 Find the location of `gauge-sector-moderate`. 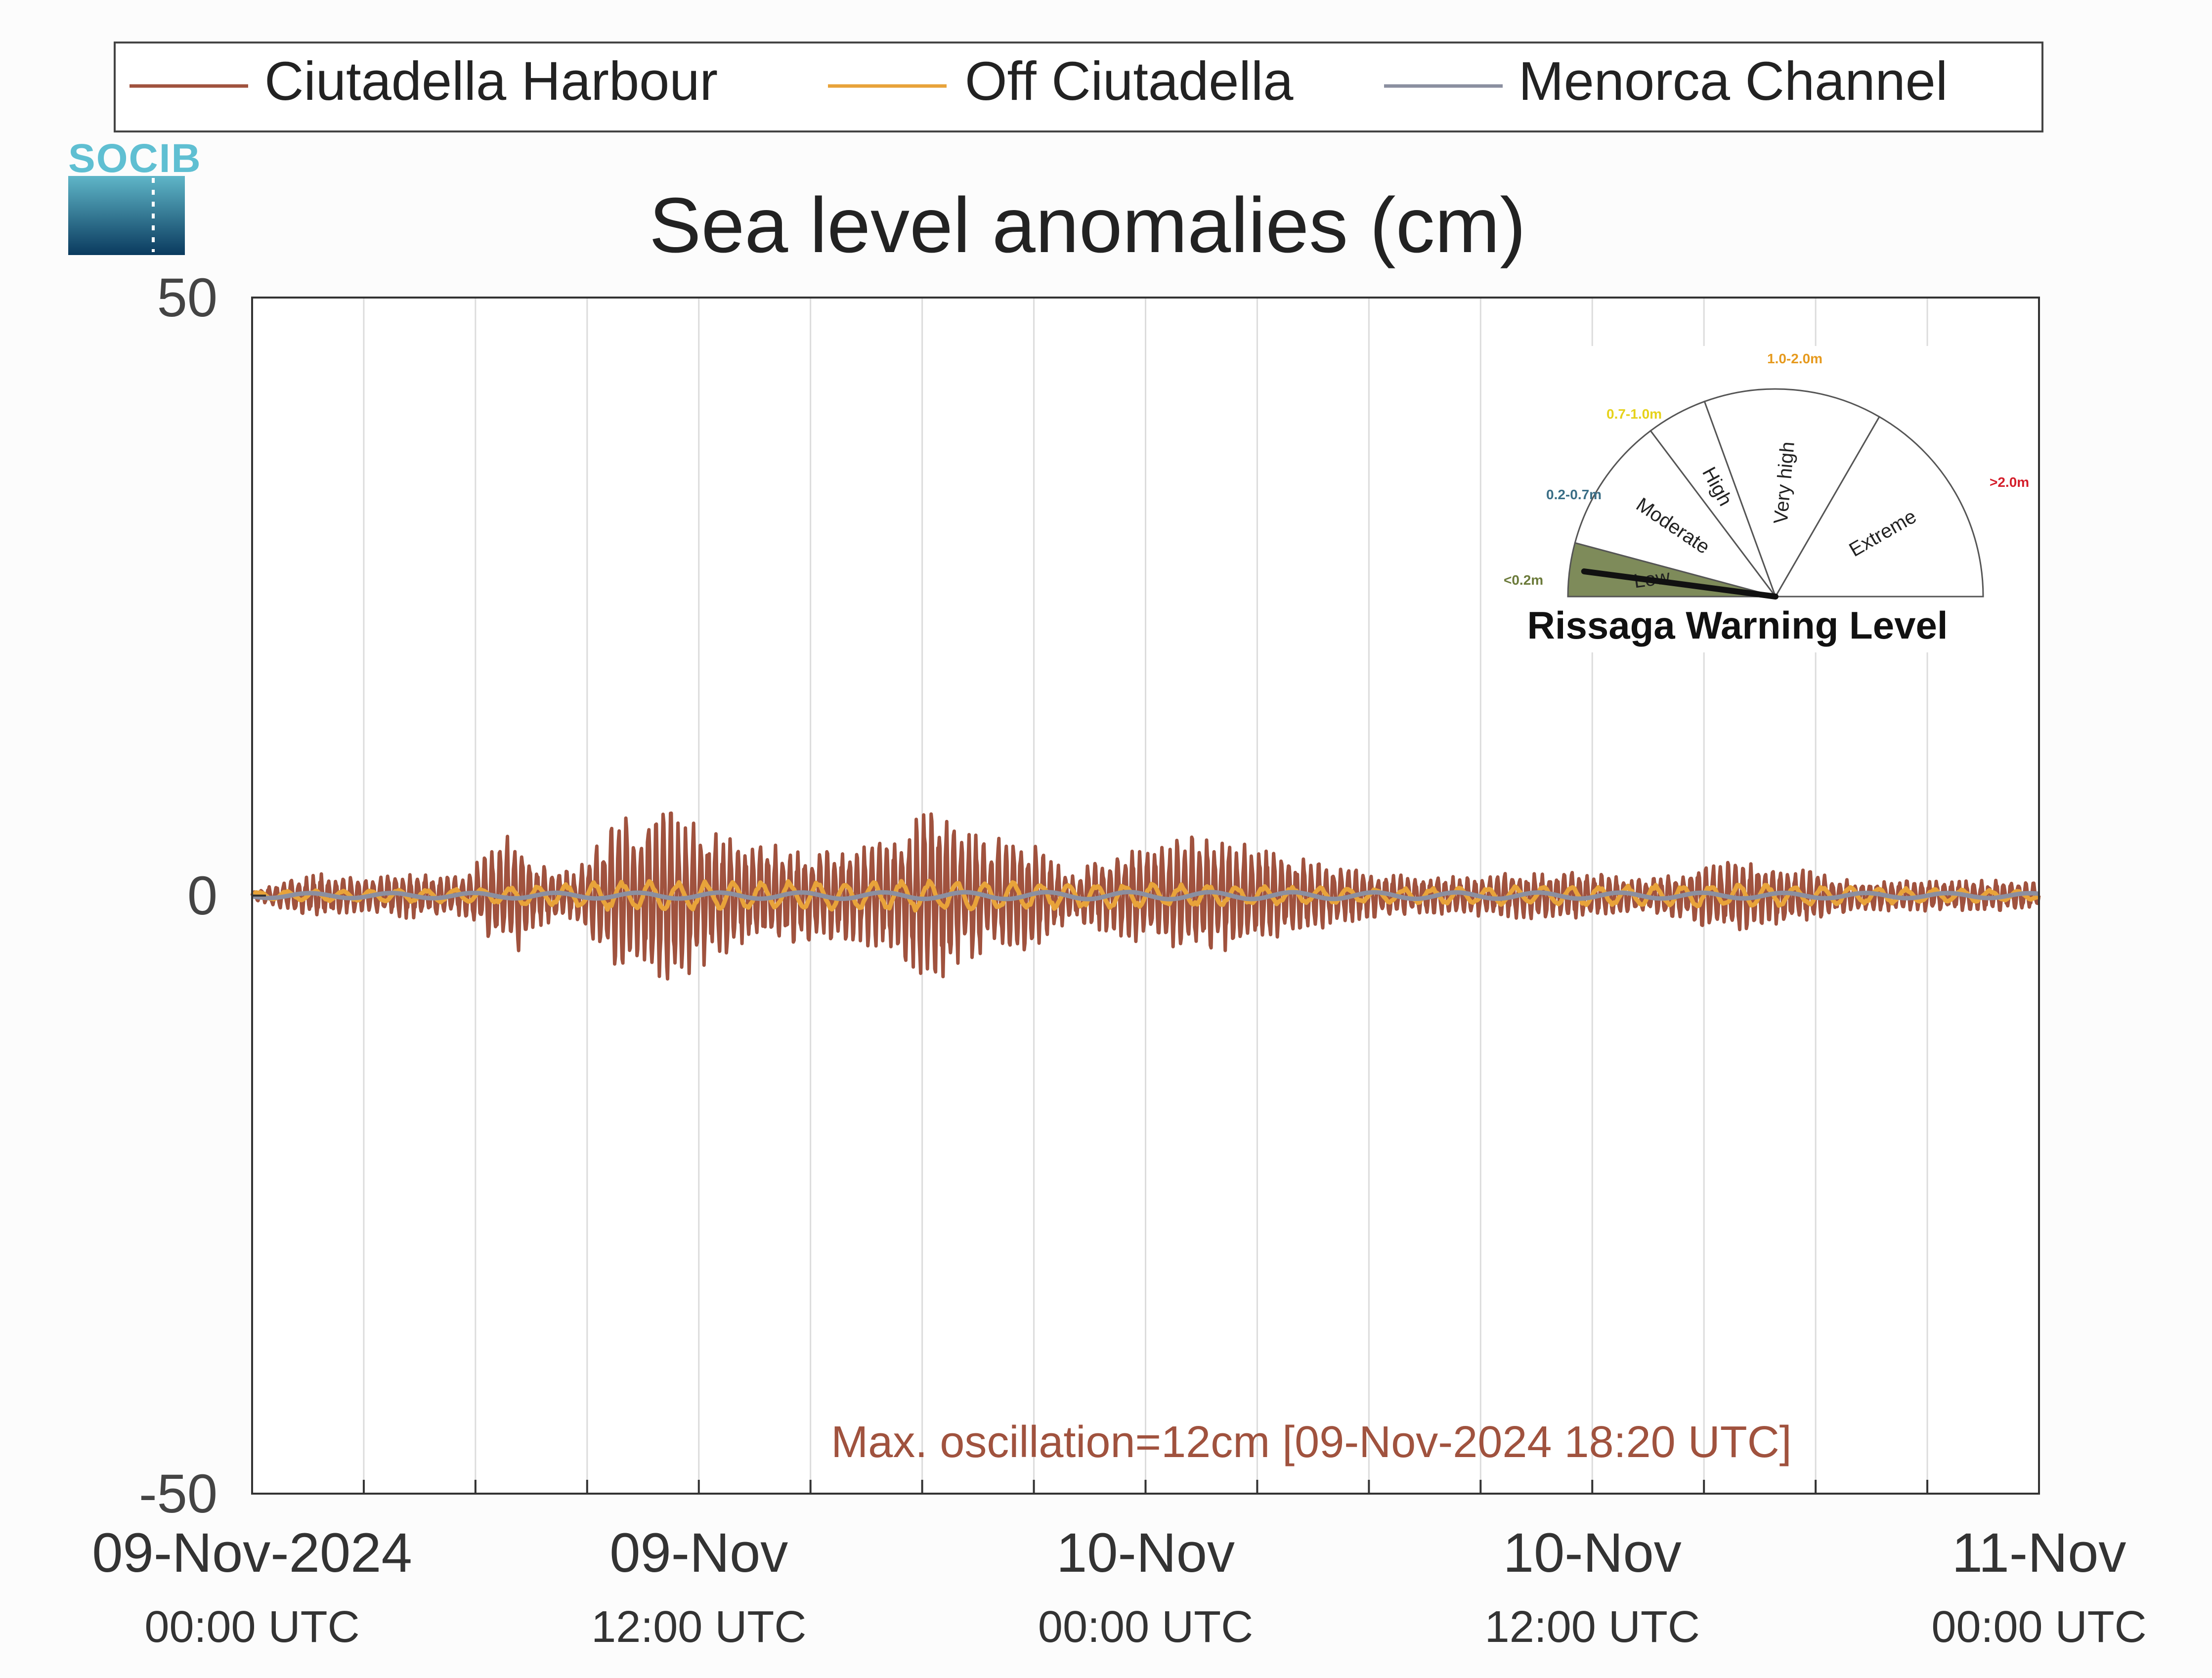

gauge-sector-moderate is located at coordinates (1676, 514).